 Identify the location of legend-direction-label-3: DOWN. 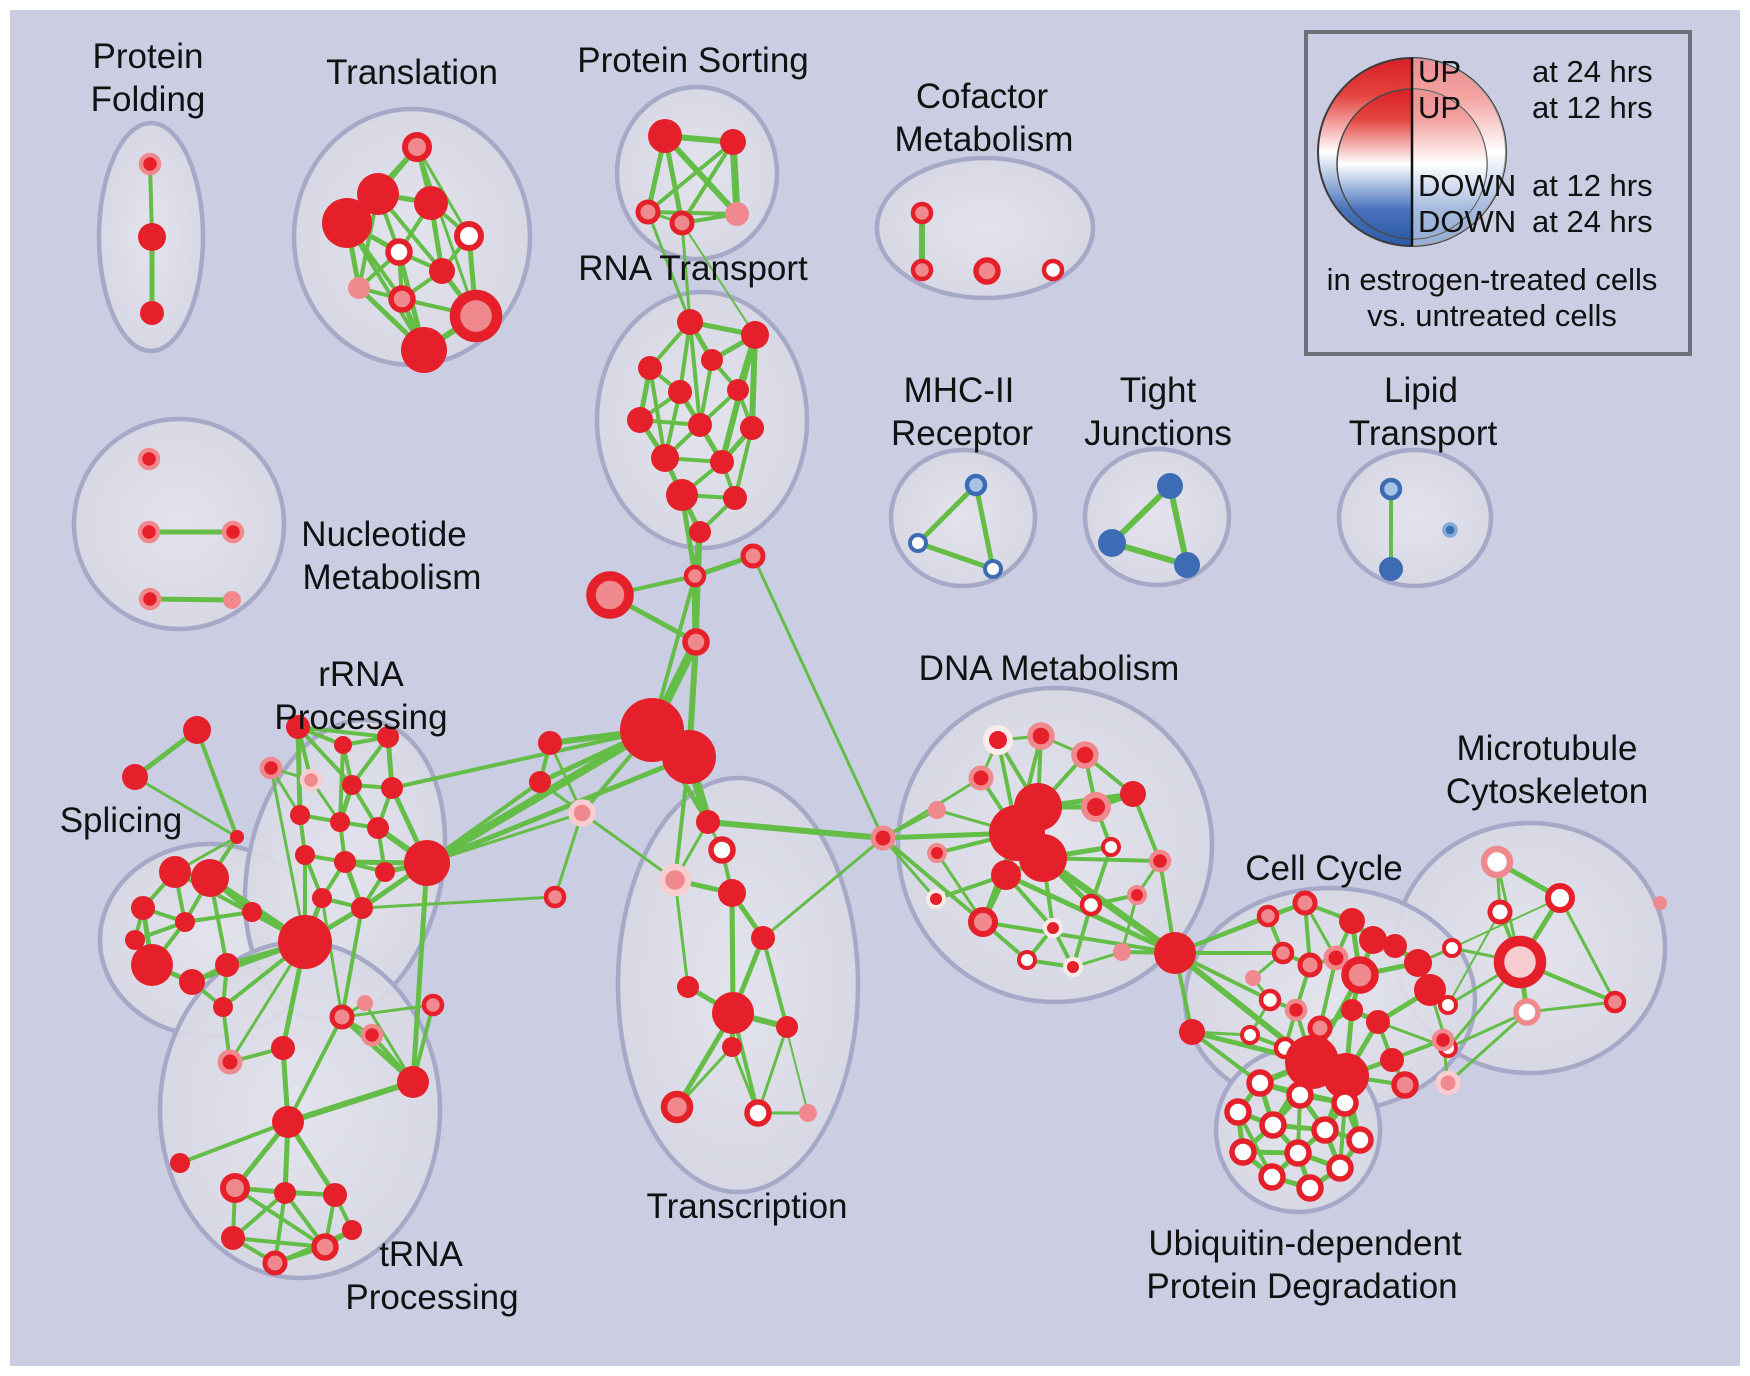
(1467, 185).